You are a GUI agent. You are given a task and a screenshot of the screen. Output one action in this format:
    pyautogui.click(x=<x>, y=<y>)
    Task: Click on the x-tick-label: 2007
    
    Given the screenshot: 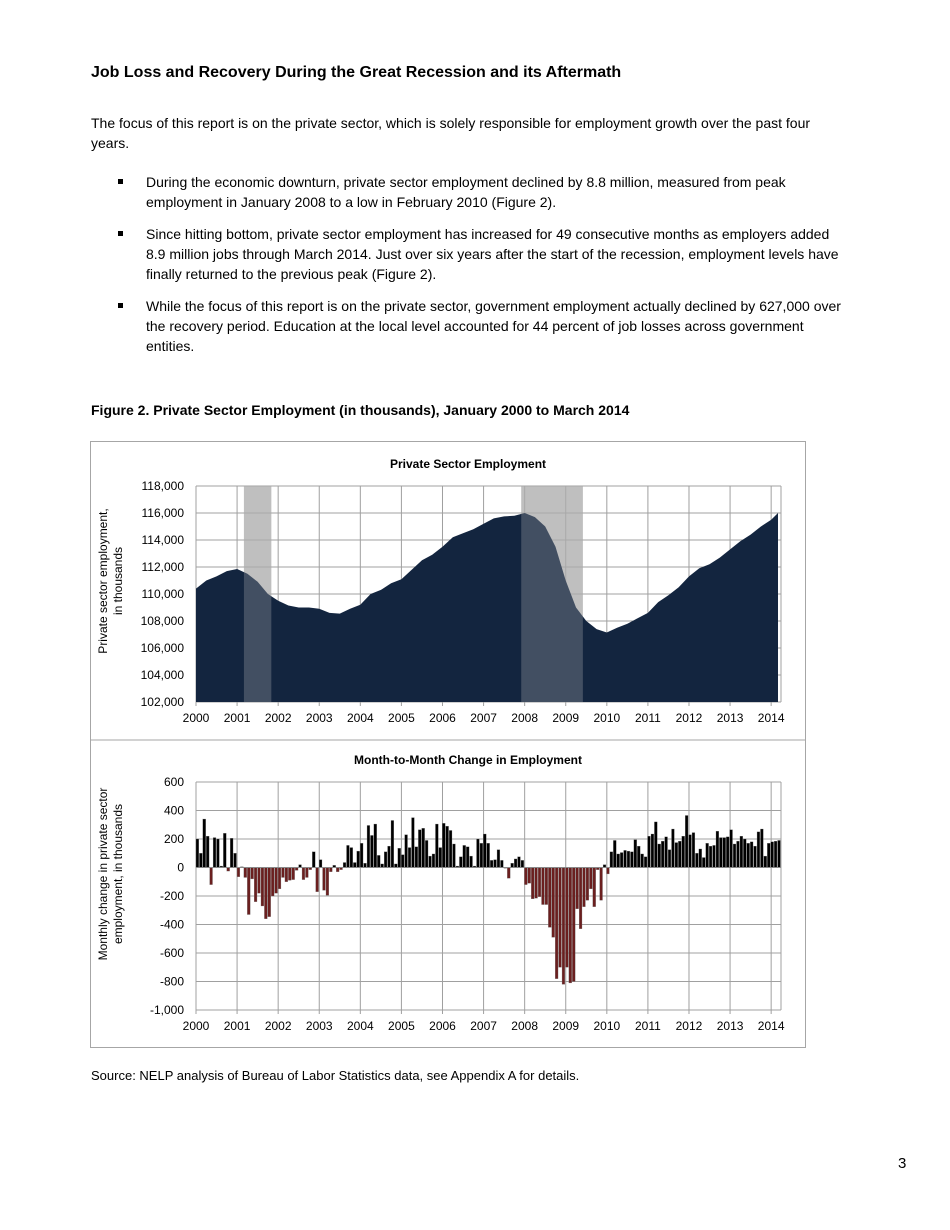 What is the action you would take?
    pyautogui.click(x=483, y=718)
    